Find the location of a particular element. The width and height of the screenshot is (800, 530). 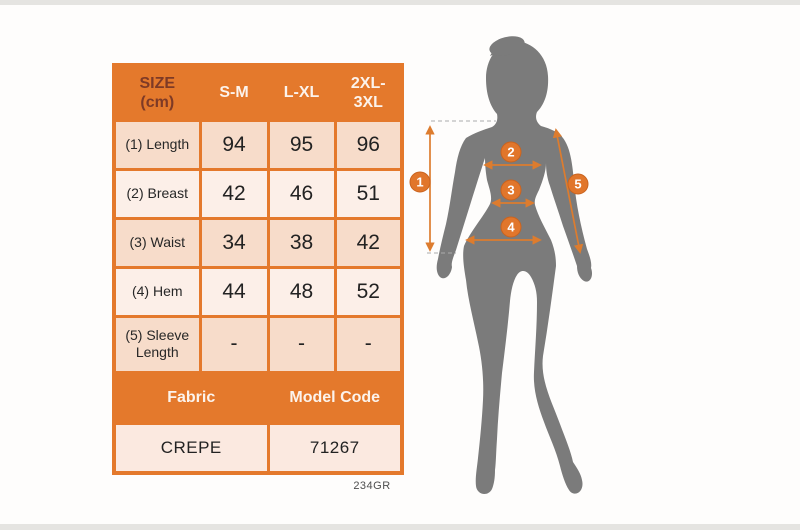

size-cm-header: SIZE (cm) is located at coordinates (157, 92).